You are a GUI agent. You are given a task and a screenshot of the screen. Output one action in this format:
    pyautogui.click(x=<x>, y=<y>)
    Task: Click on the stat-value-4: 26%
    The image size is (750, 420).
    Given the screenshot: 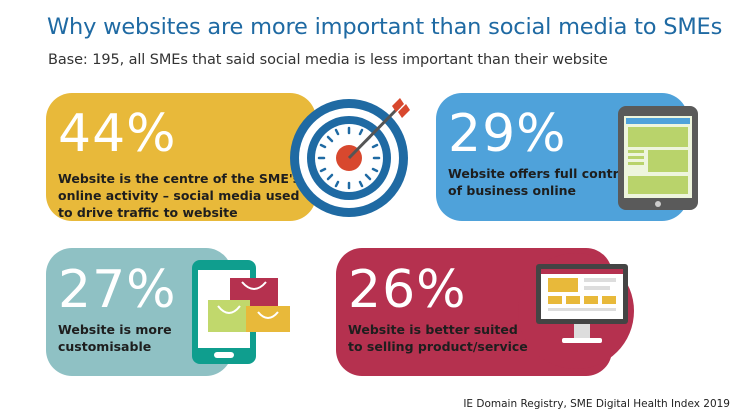 What is the action you would take?
    pyautogui.click(x=407, y=290)
    